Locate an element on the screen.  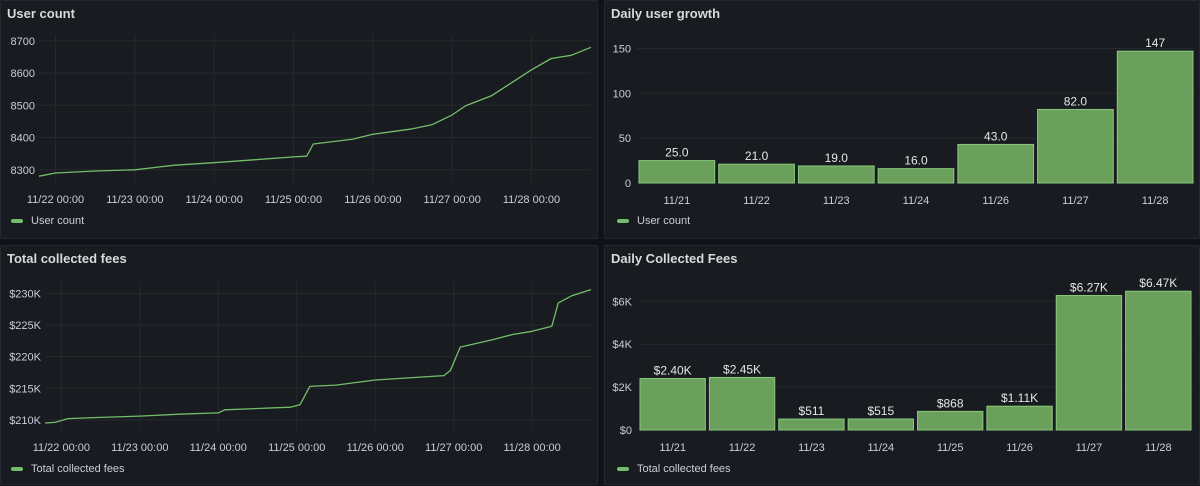
x-tick-label: 11/25 is located at coordinates (950, 448).